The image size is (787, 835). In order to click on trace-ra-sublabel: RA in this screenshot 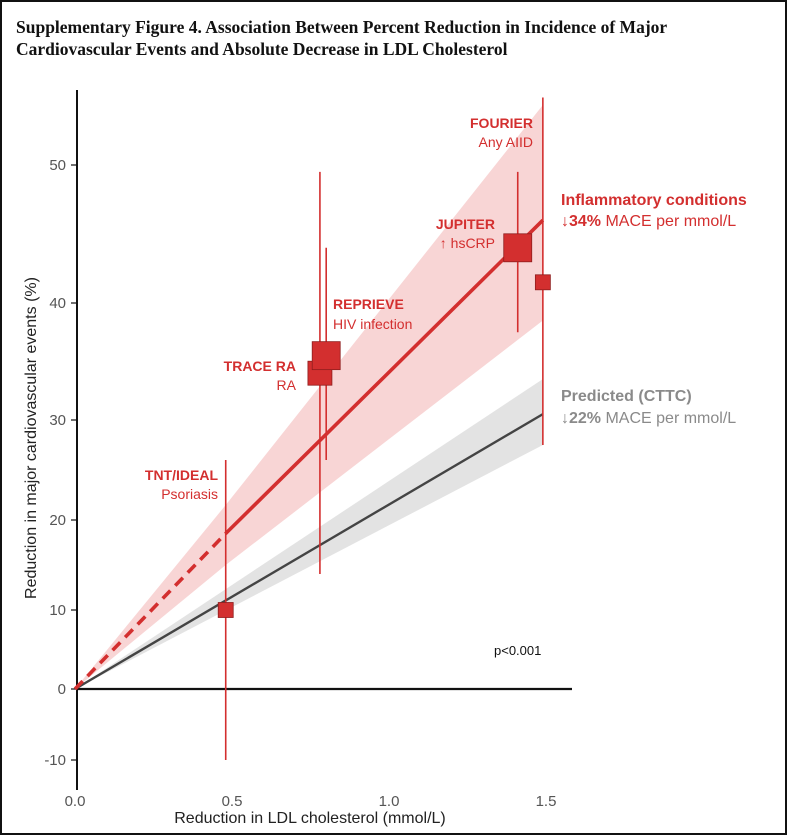, I will do `click(287, 385)`.